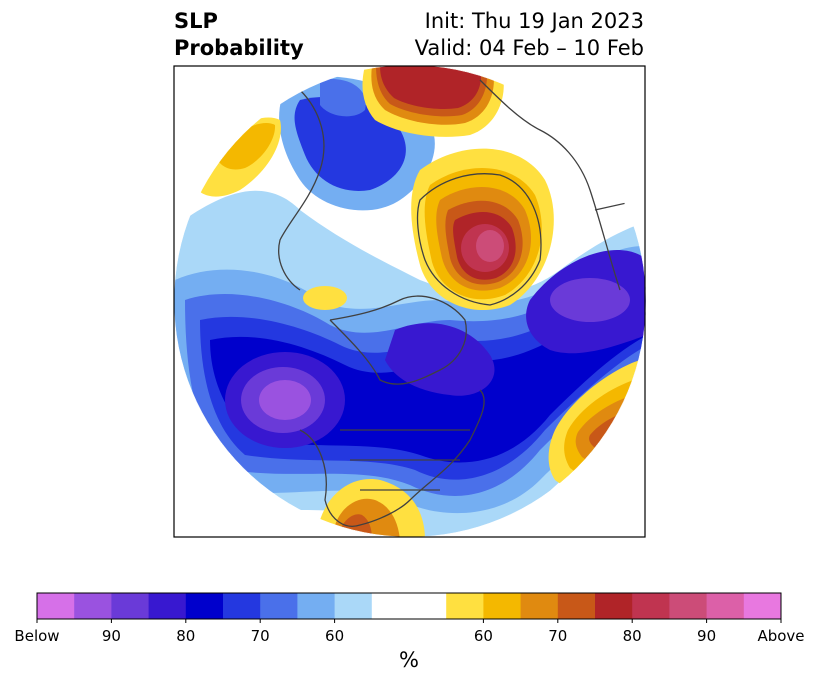 The height and width of the screenshot is (686, 819). Describe the element at coordinates (325, 298) in the screenshot. I see `alaska-high` at that location.